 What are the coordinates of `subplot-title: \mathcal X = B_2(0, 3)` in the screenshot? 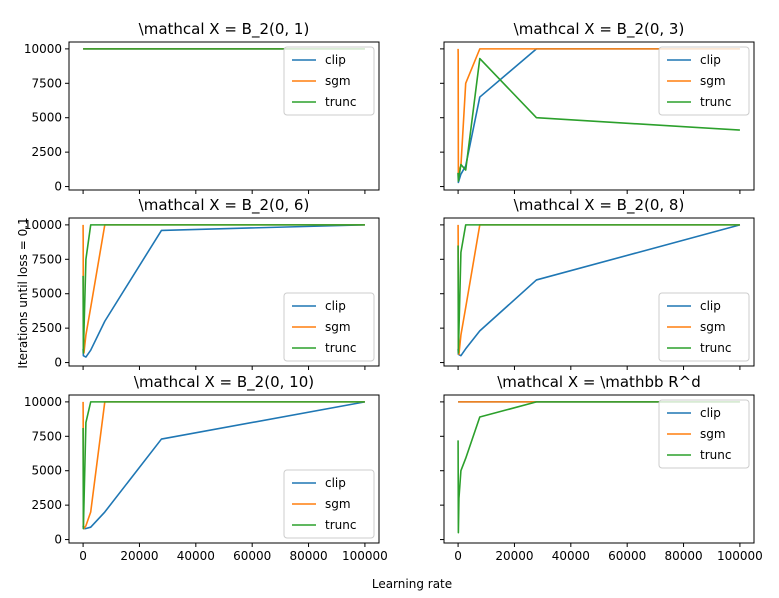 It's located at (599, 29).